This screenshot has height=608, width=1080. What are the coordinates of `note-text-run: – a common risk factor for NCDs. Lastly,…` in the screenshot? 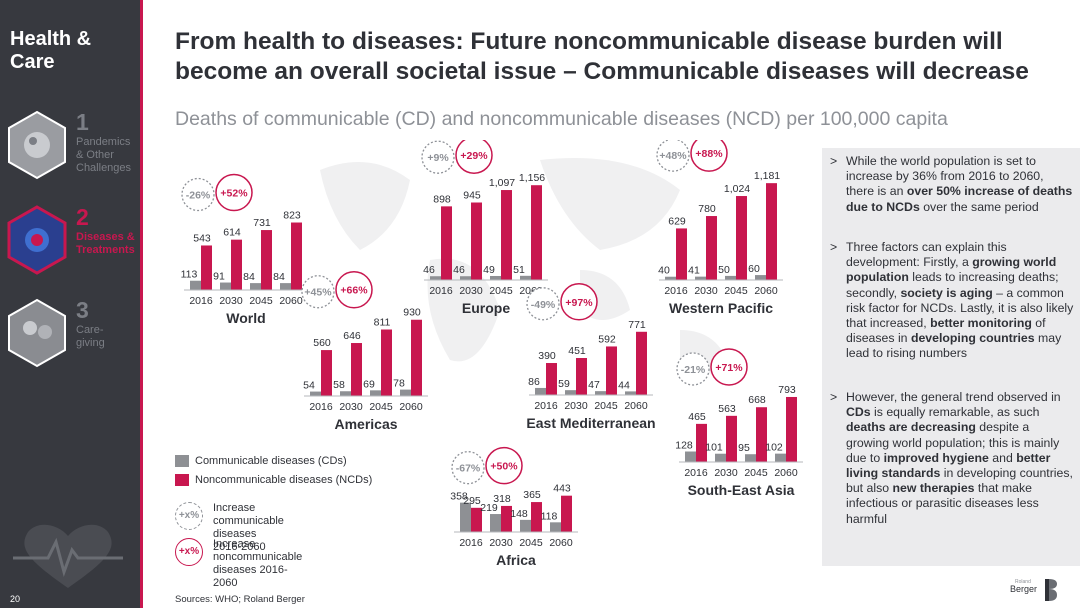 It's located at (960, 308).